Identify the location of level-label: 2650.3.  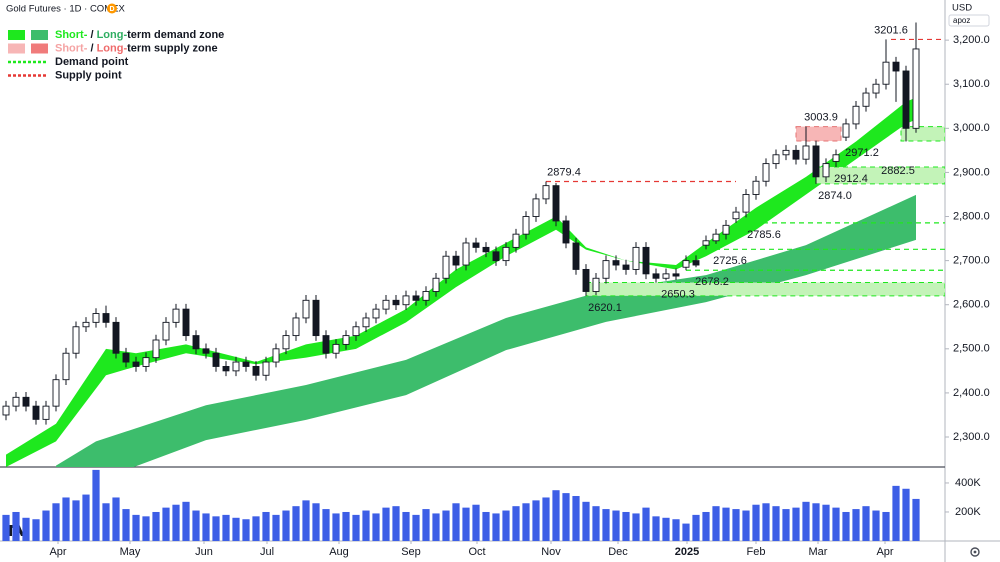
(678, 294).